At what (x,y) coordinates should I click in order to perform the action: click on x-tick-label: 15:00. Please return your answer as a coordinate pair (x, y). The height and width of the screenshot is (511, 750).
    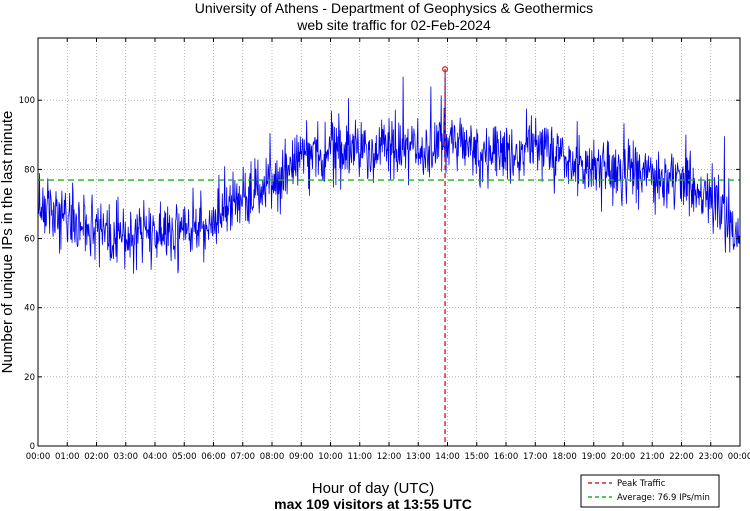
    Looking at the image, I should click on (477, 457).